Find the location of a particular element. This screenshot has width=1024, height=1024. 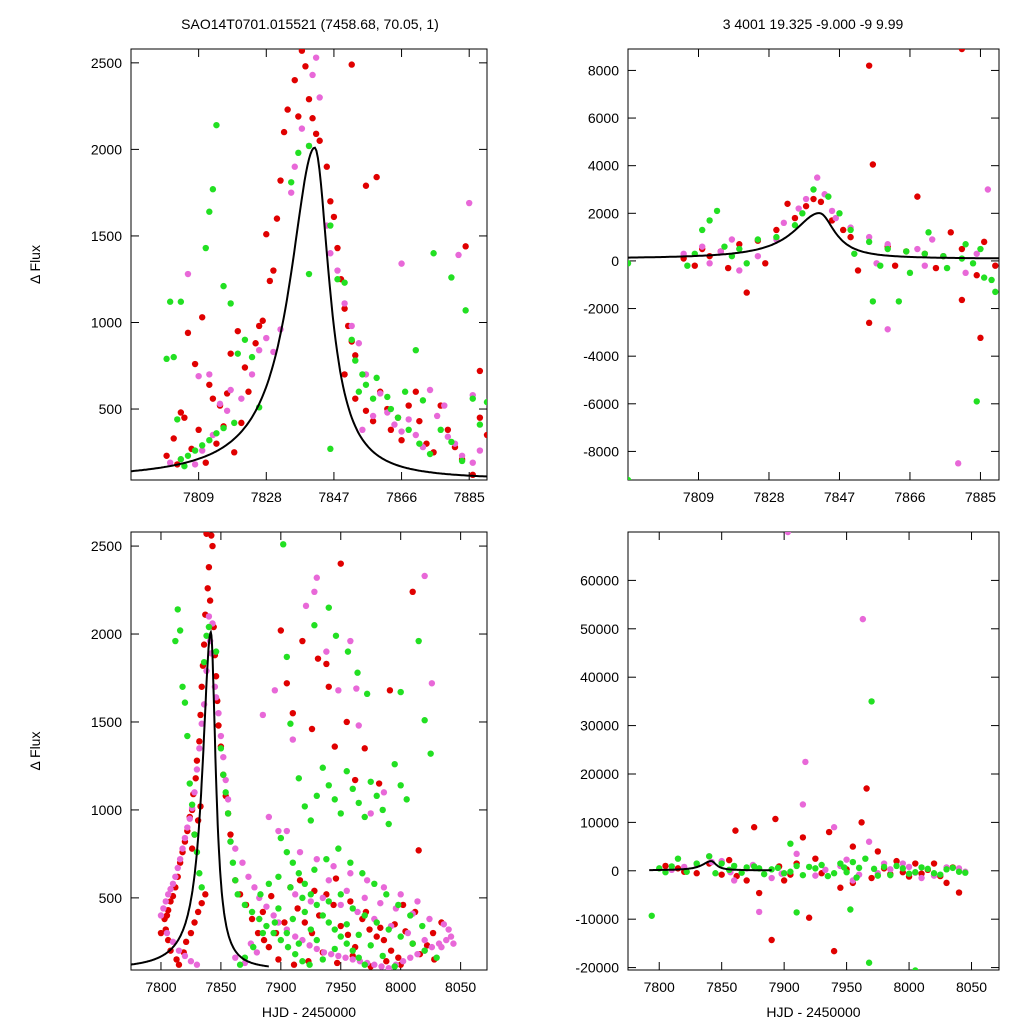

right-title: 3 4001 19.325 -9.000 -9 9.99 is located at coordinates (813, 24).